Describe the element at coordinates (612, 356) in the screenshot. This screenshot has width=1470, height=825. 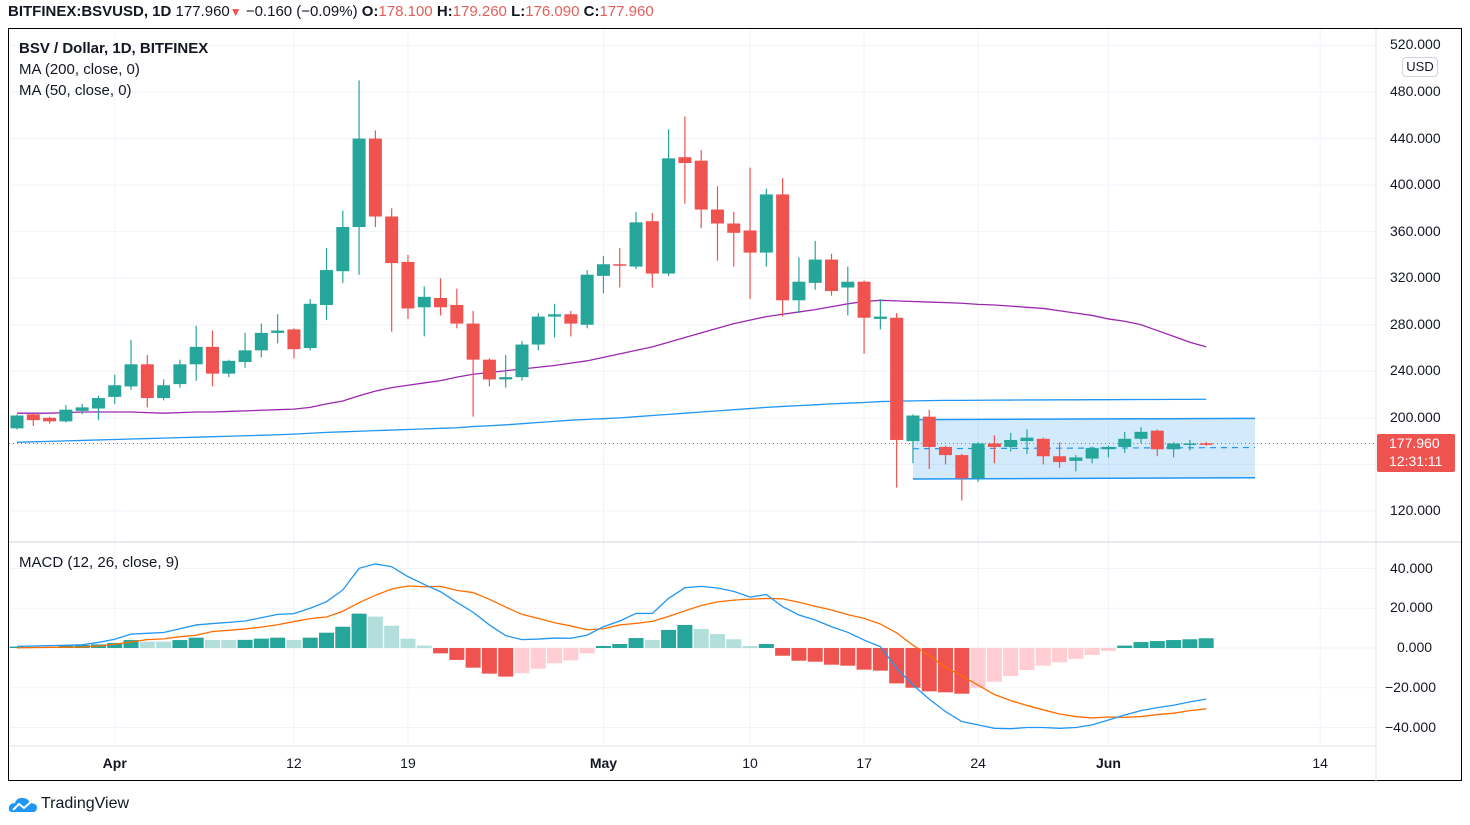
I see `ma50-line` at that location.